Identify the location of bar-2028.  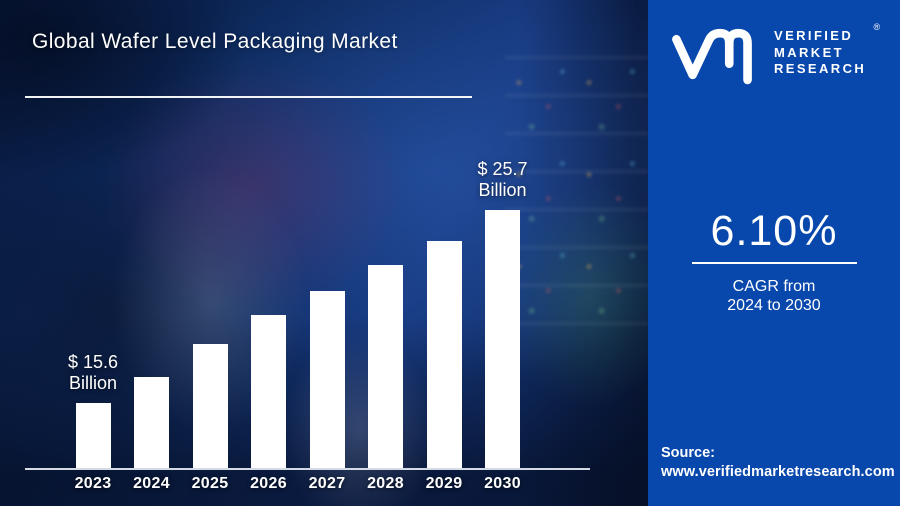
(385, 366).